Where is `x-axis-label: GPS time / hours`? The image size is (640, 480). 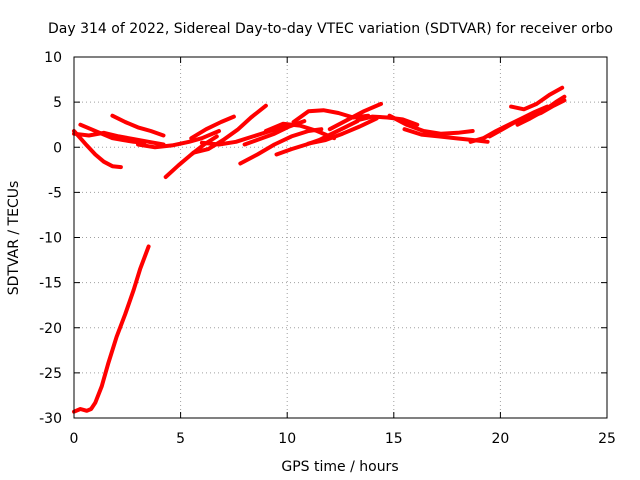
x-axis-label: GPS time / hours is located at coordinates (339, 467).